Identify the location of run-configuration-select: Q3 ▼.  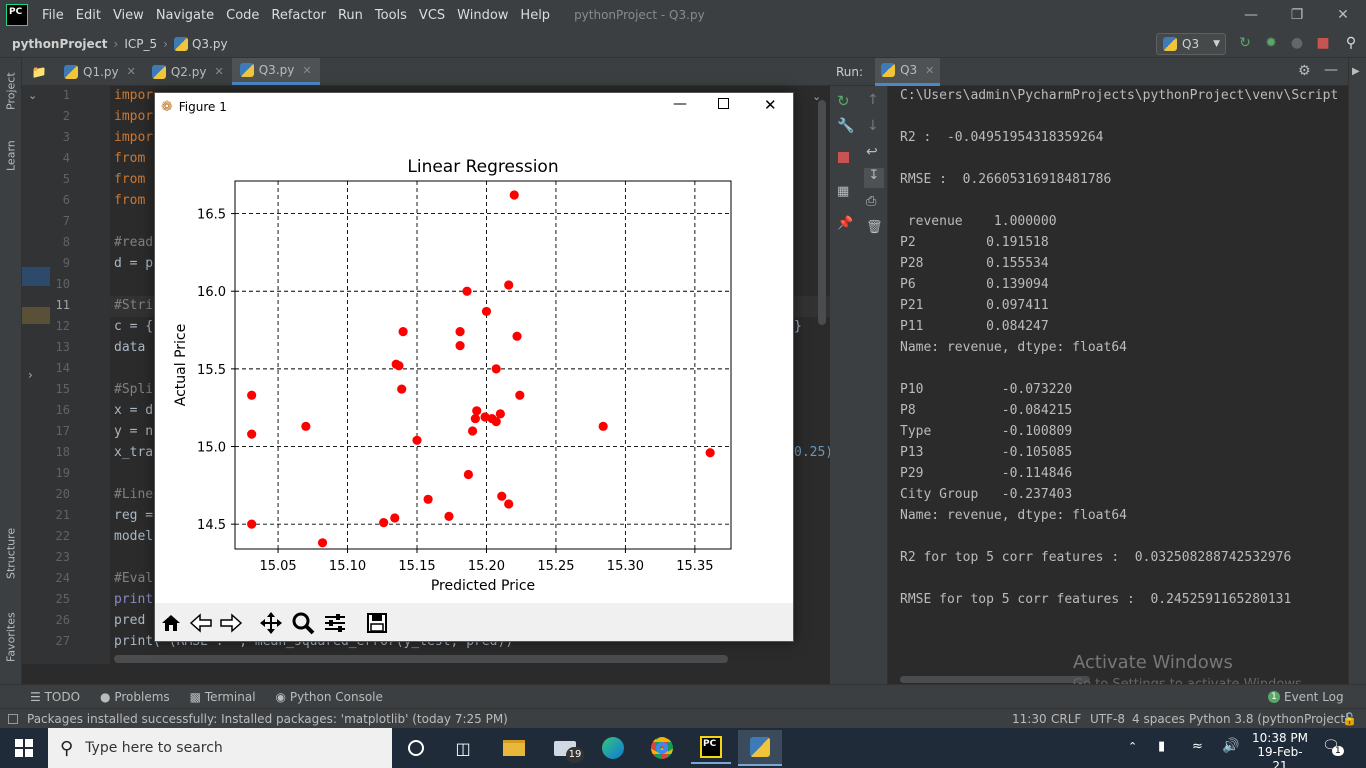
(1191, 44).